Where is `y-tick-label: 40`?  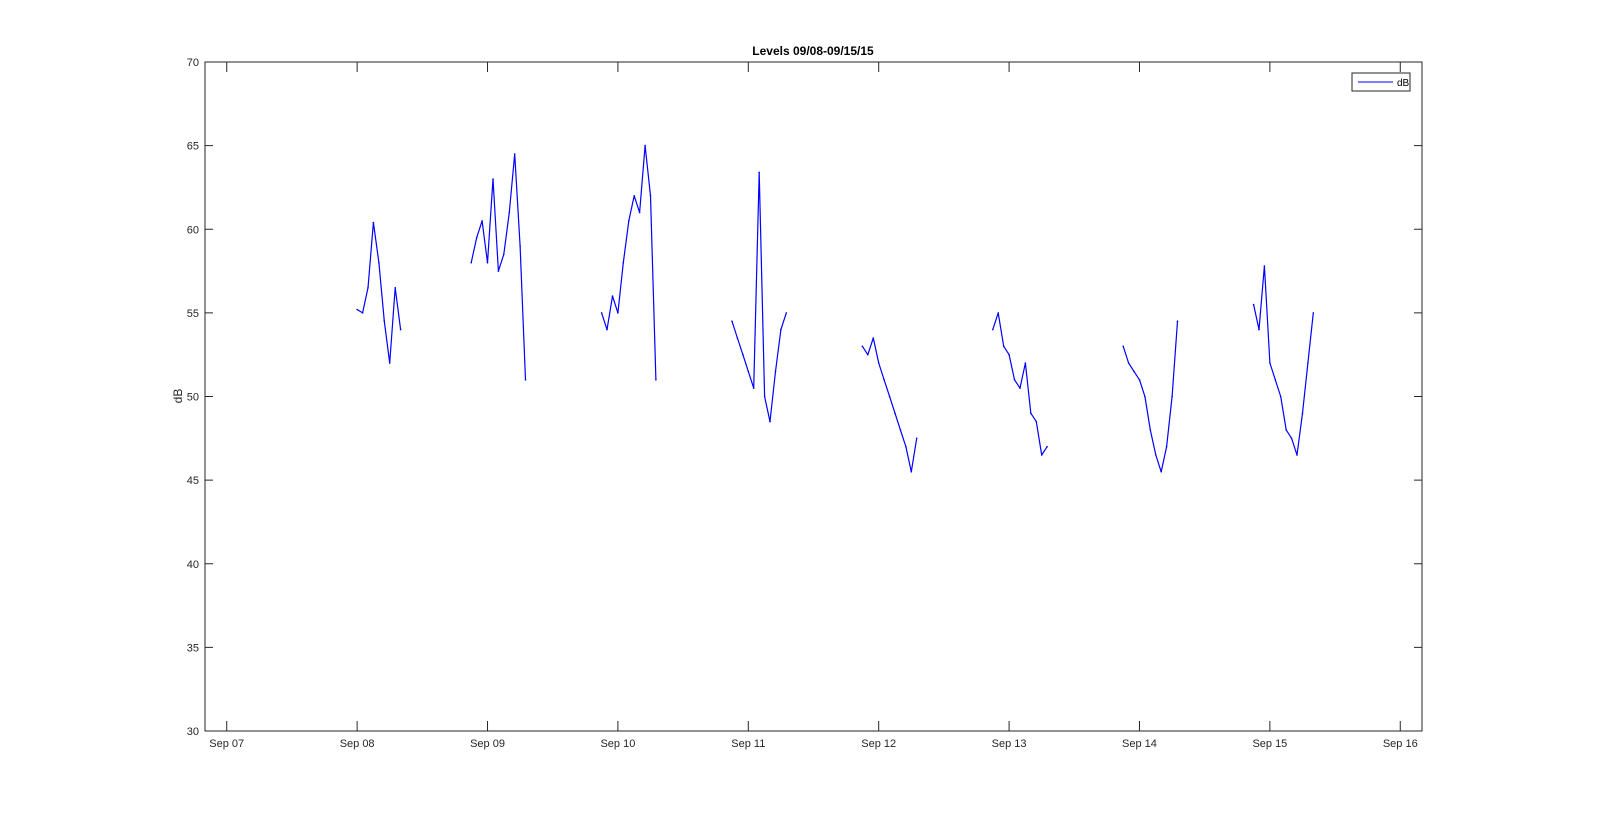 y-tick-label: 40 is located at coordinates (193, 565).